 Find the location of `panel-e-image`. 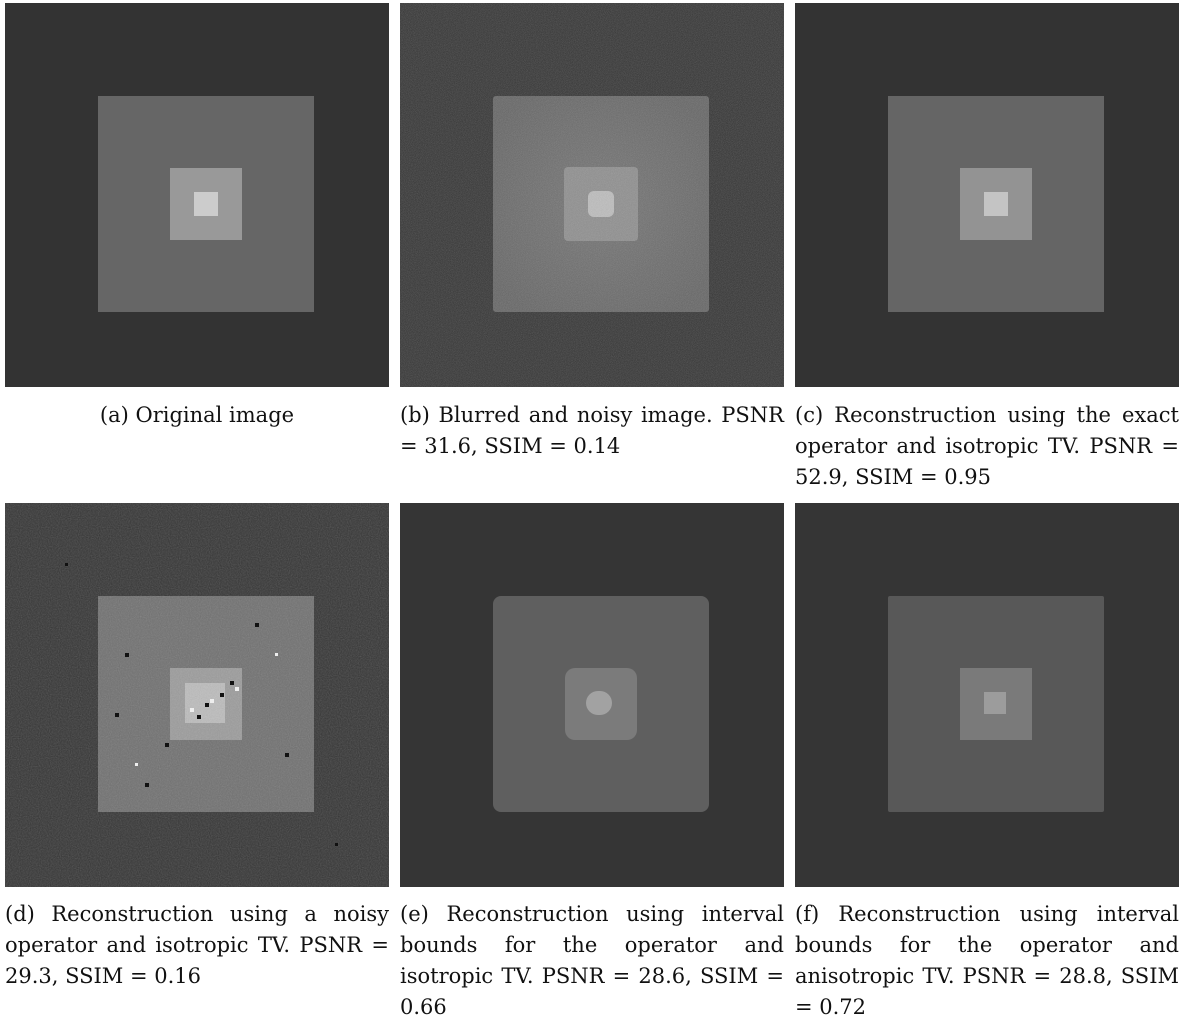

panel-e-image is located at coordinates (592, 695).